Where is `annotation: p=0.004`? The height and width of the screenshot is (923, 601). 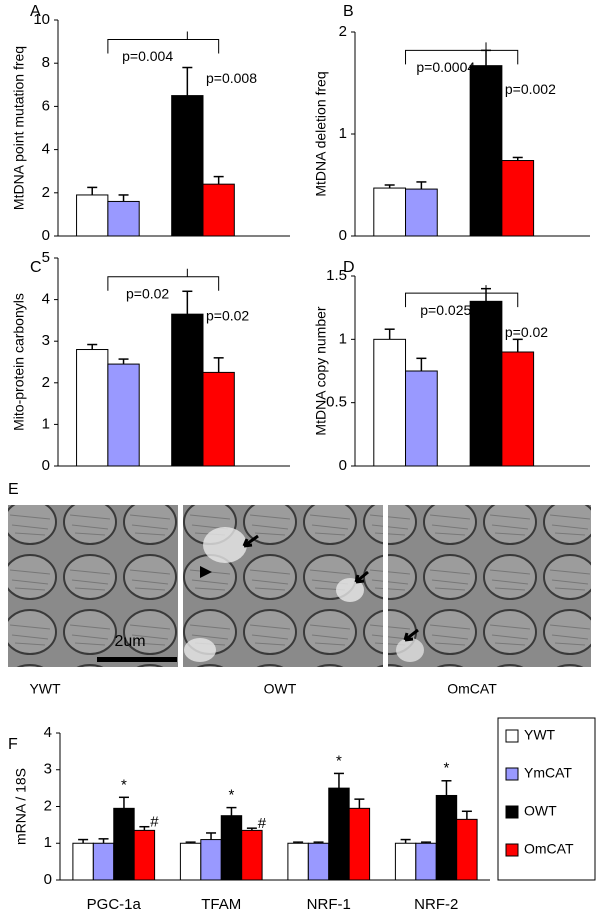 annotation: p=0.004 is located at coordinates (147, 56).